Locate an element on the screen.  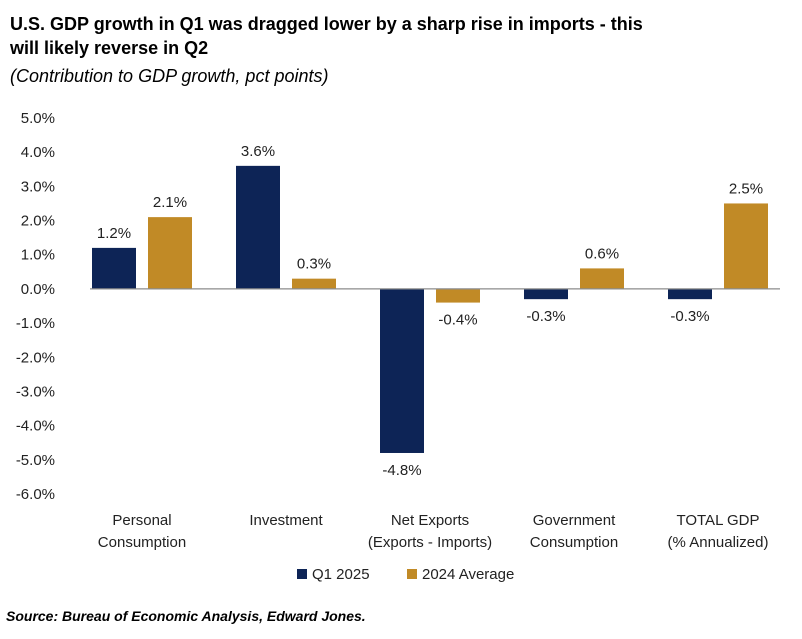
y-tick-label: 4.0% is located at coordinates (38, 152).